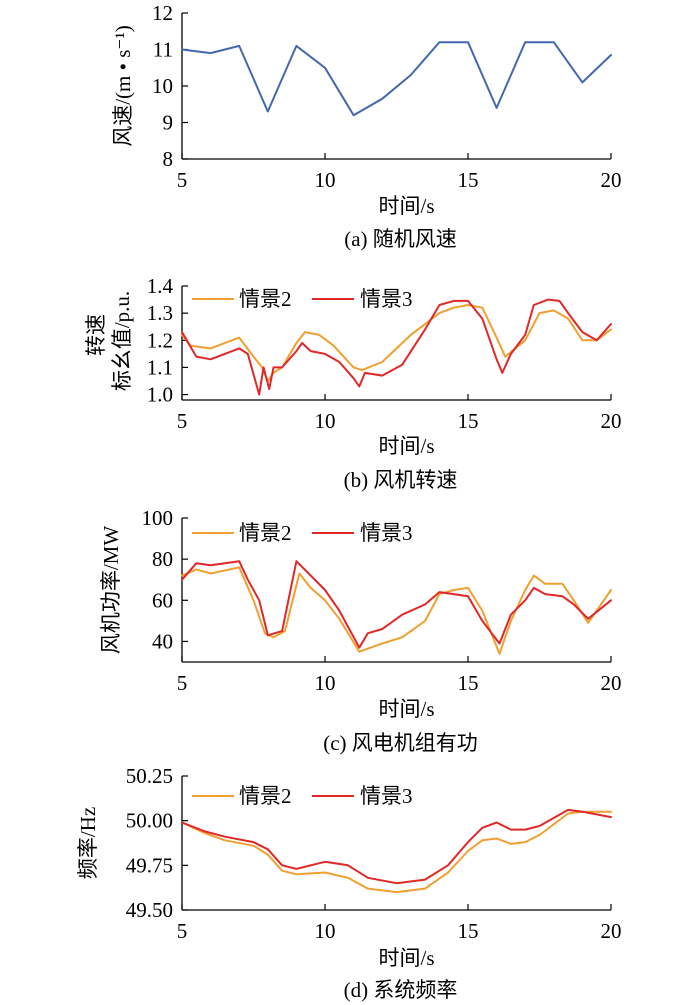 Image resolution: width=700 pixels, height=1005 pixels. What do you see at coordinates (149, 865) in the screenshot?
I see `y-tick-label: 49.75` at bounding box center [149, 865].